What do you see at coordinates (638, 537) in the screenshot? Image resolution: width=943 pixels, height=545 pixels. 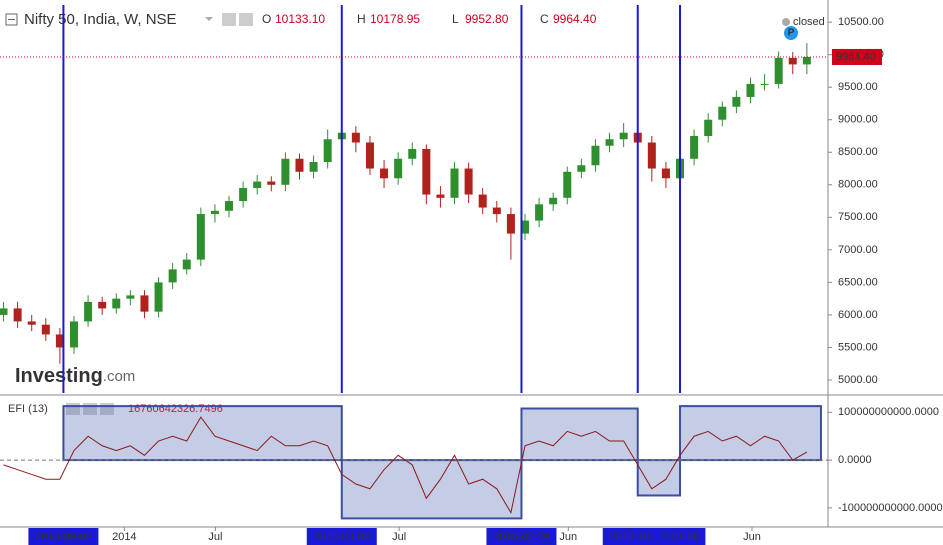 I see `marker-label: 2016-10-17` at bounding box center [638, 537].